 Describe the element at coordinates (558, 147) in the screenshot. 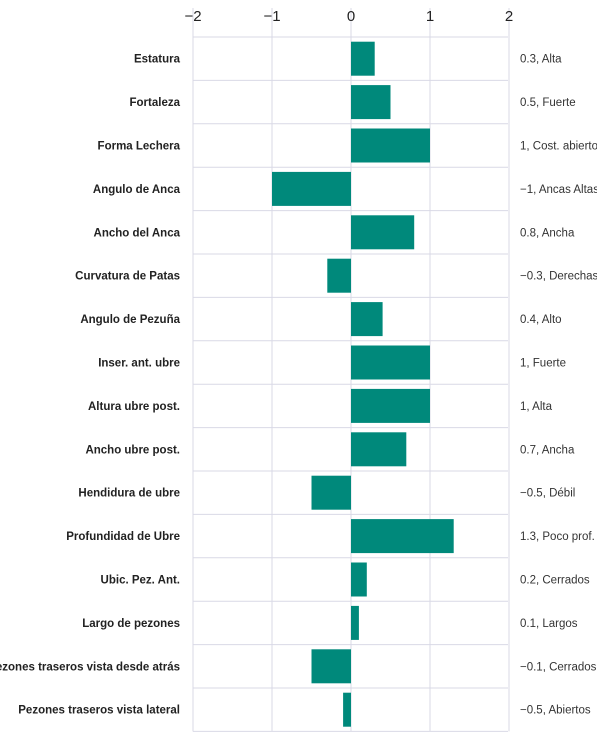

I see `value-label: 1, Cost. abierto` at that location.